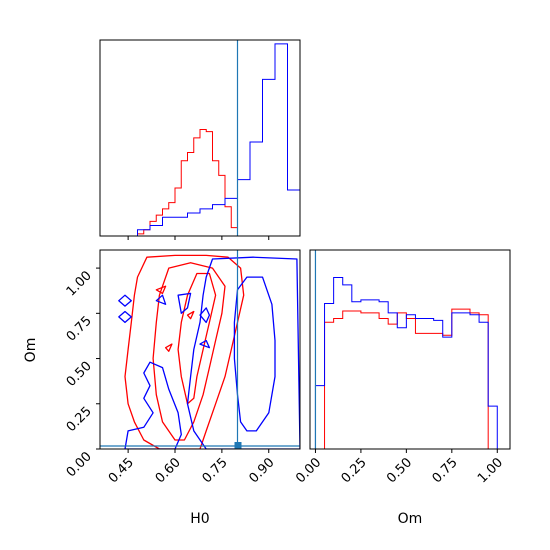  I want to click on h0-om-contour-frame, so click(200, 349).